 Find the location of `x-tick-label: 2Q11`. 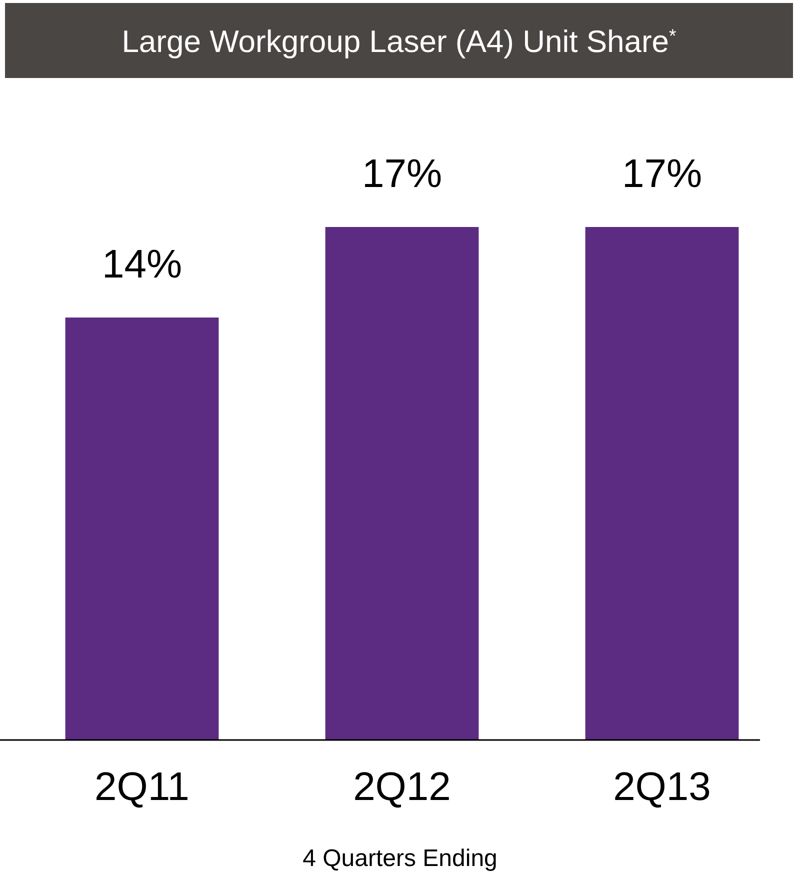

x-tick-label: 2Q11 is located at coordinates (142, 787).